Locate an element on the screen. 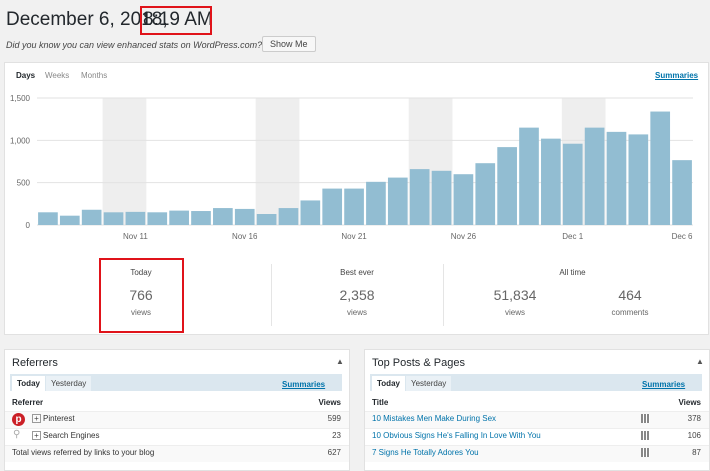 This screenshot has width=710, height=471. row-views: 627 is located at coordinates (334, 452).